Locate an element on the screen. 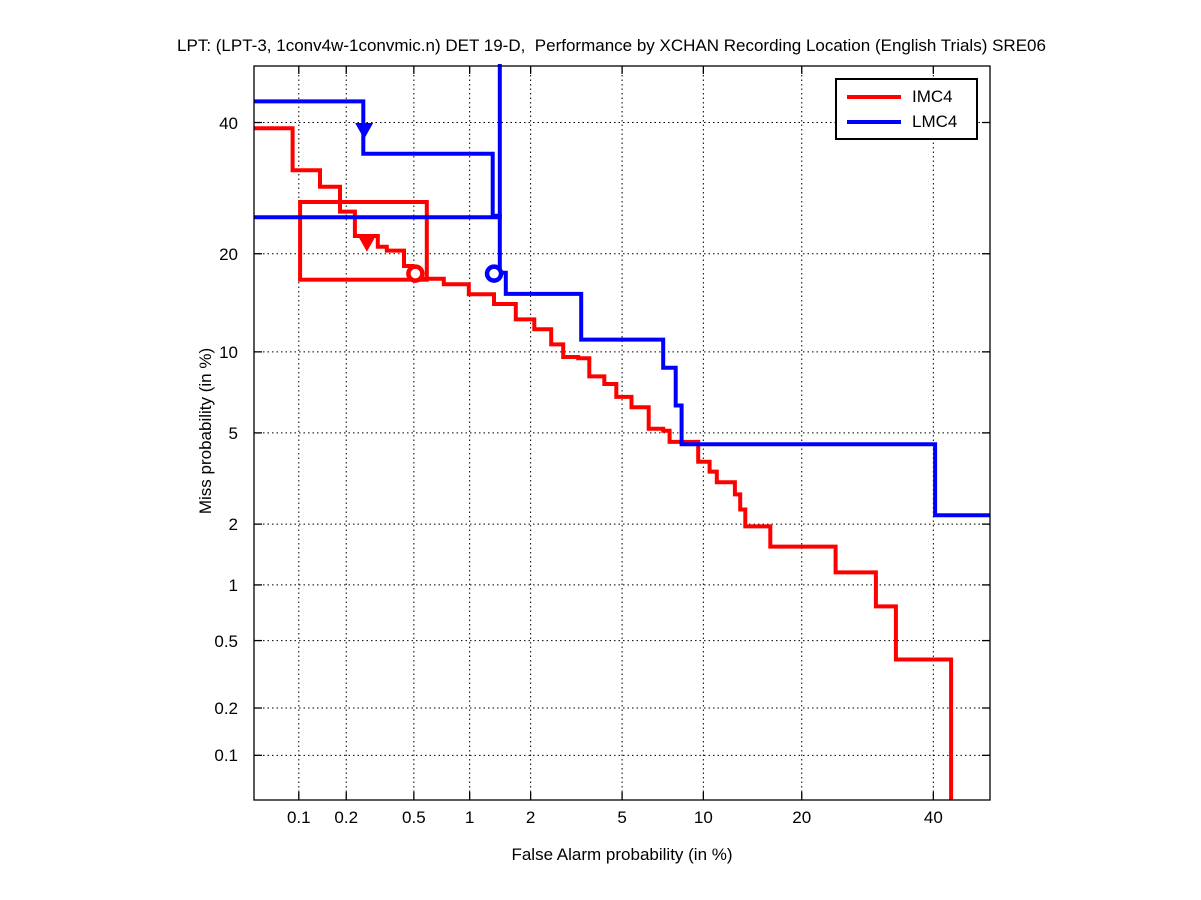 The image size is (1201, 900). lmc4-label: LMC4 is located at coordinates (935, 121).